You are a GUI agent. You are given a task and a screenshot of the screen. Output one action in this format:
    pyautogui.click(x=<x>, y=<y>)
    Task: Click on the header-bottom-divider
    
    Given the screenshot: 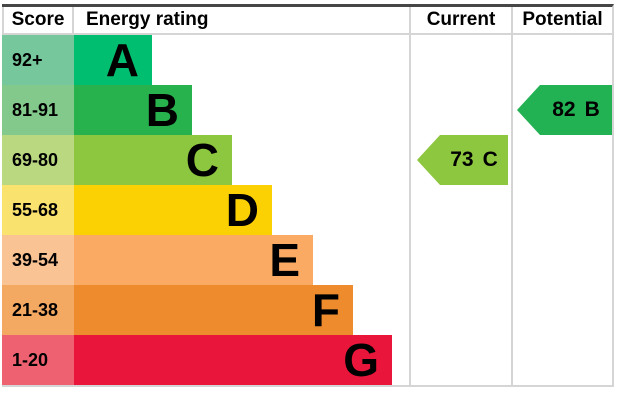 What is the action you would take?
    pyautogui.click(x=307, y=34)
    